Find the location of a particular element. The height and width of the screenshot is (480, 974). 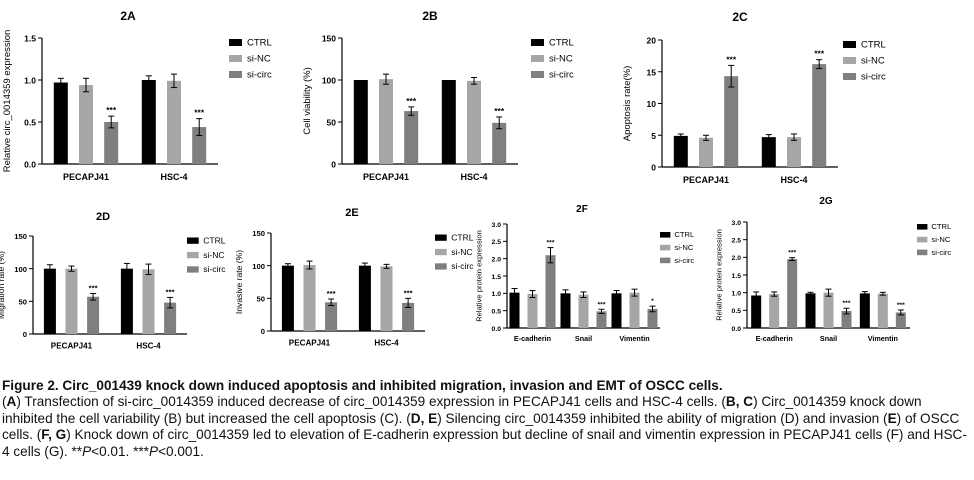

caption-text: ( is located at coordinates (4, 402).